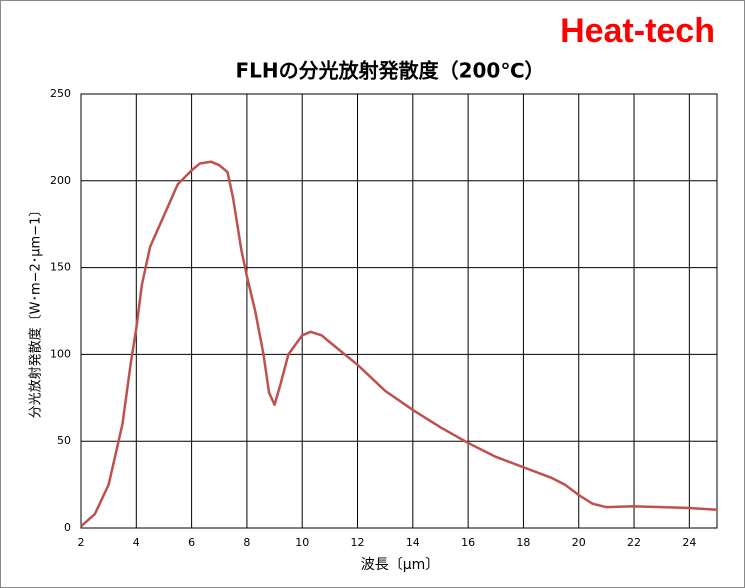 The width and height of the screenshot is (745, 588). What do you see at coordinates (64, 440) in the screenshot?
I see `y-tick-label: 50` at bounding box center [64, 440].